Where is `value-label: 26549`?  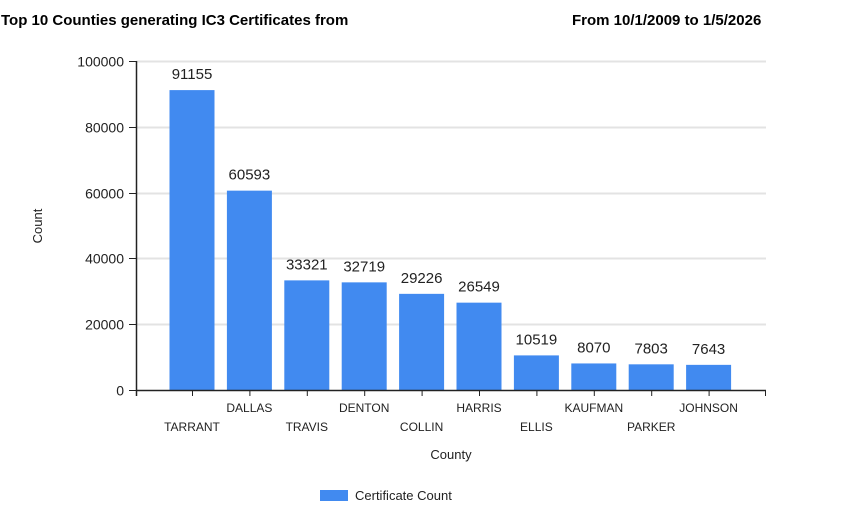 value-label: 26549 is located at coordinates (479, 287).